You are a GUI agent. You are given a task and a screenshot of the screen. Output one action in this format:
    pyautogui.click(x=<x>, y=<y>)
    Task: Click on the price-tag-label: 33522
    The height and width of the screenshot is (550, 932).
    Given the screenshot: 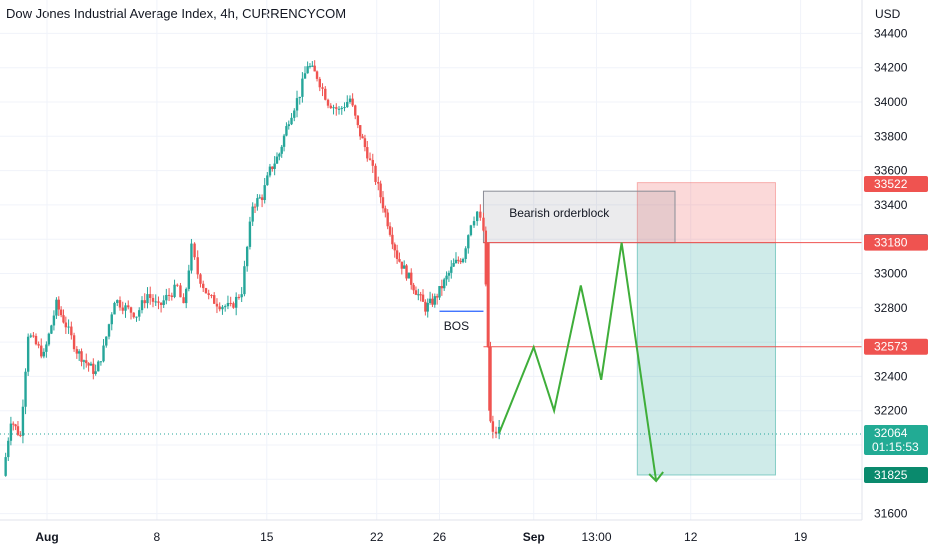 What is the action you would take?
    pyautogui.click(x=891, y=184)
    